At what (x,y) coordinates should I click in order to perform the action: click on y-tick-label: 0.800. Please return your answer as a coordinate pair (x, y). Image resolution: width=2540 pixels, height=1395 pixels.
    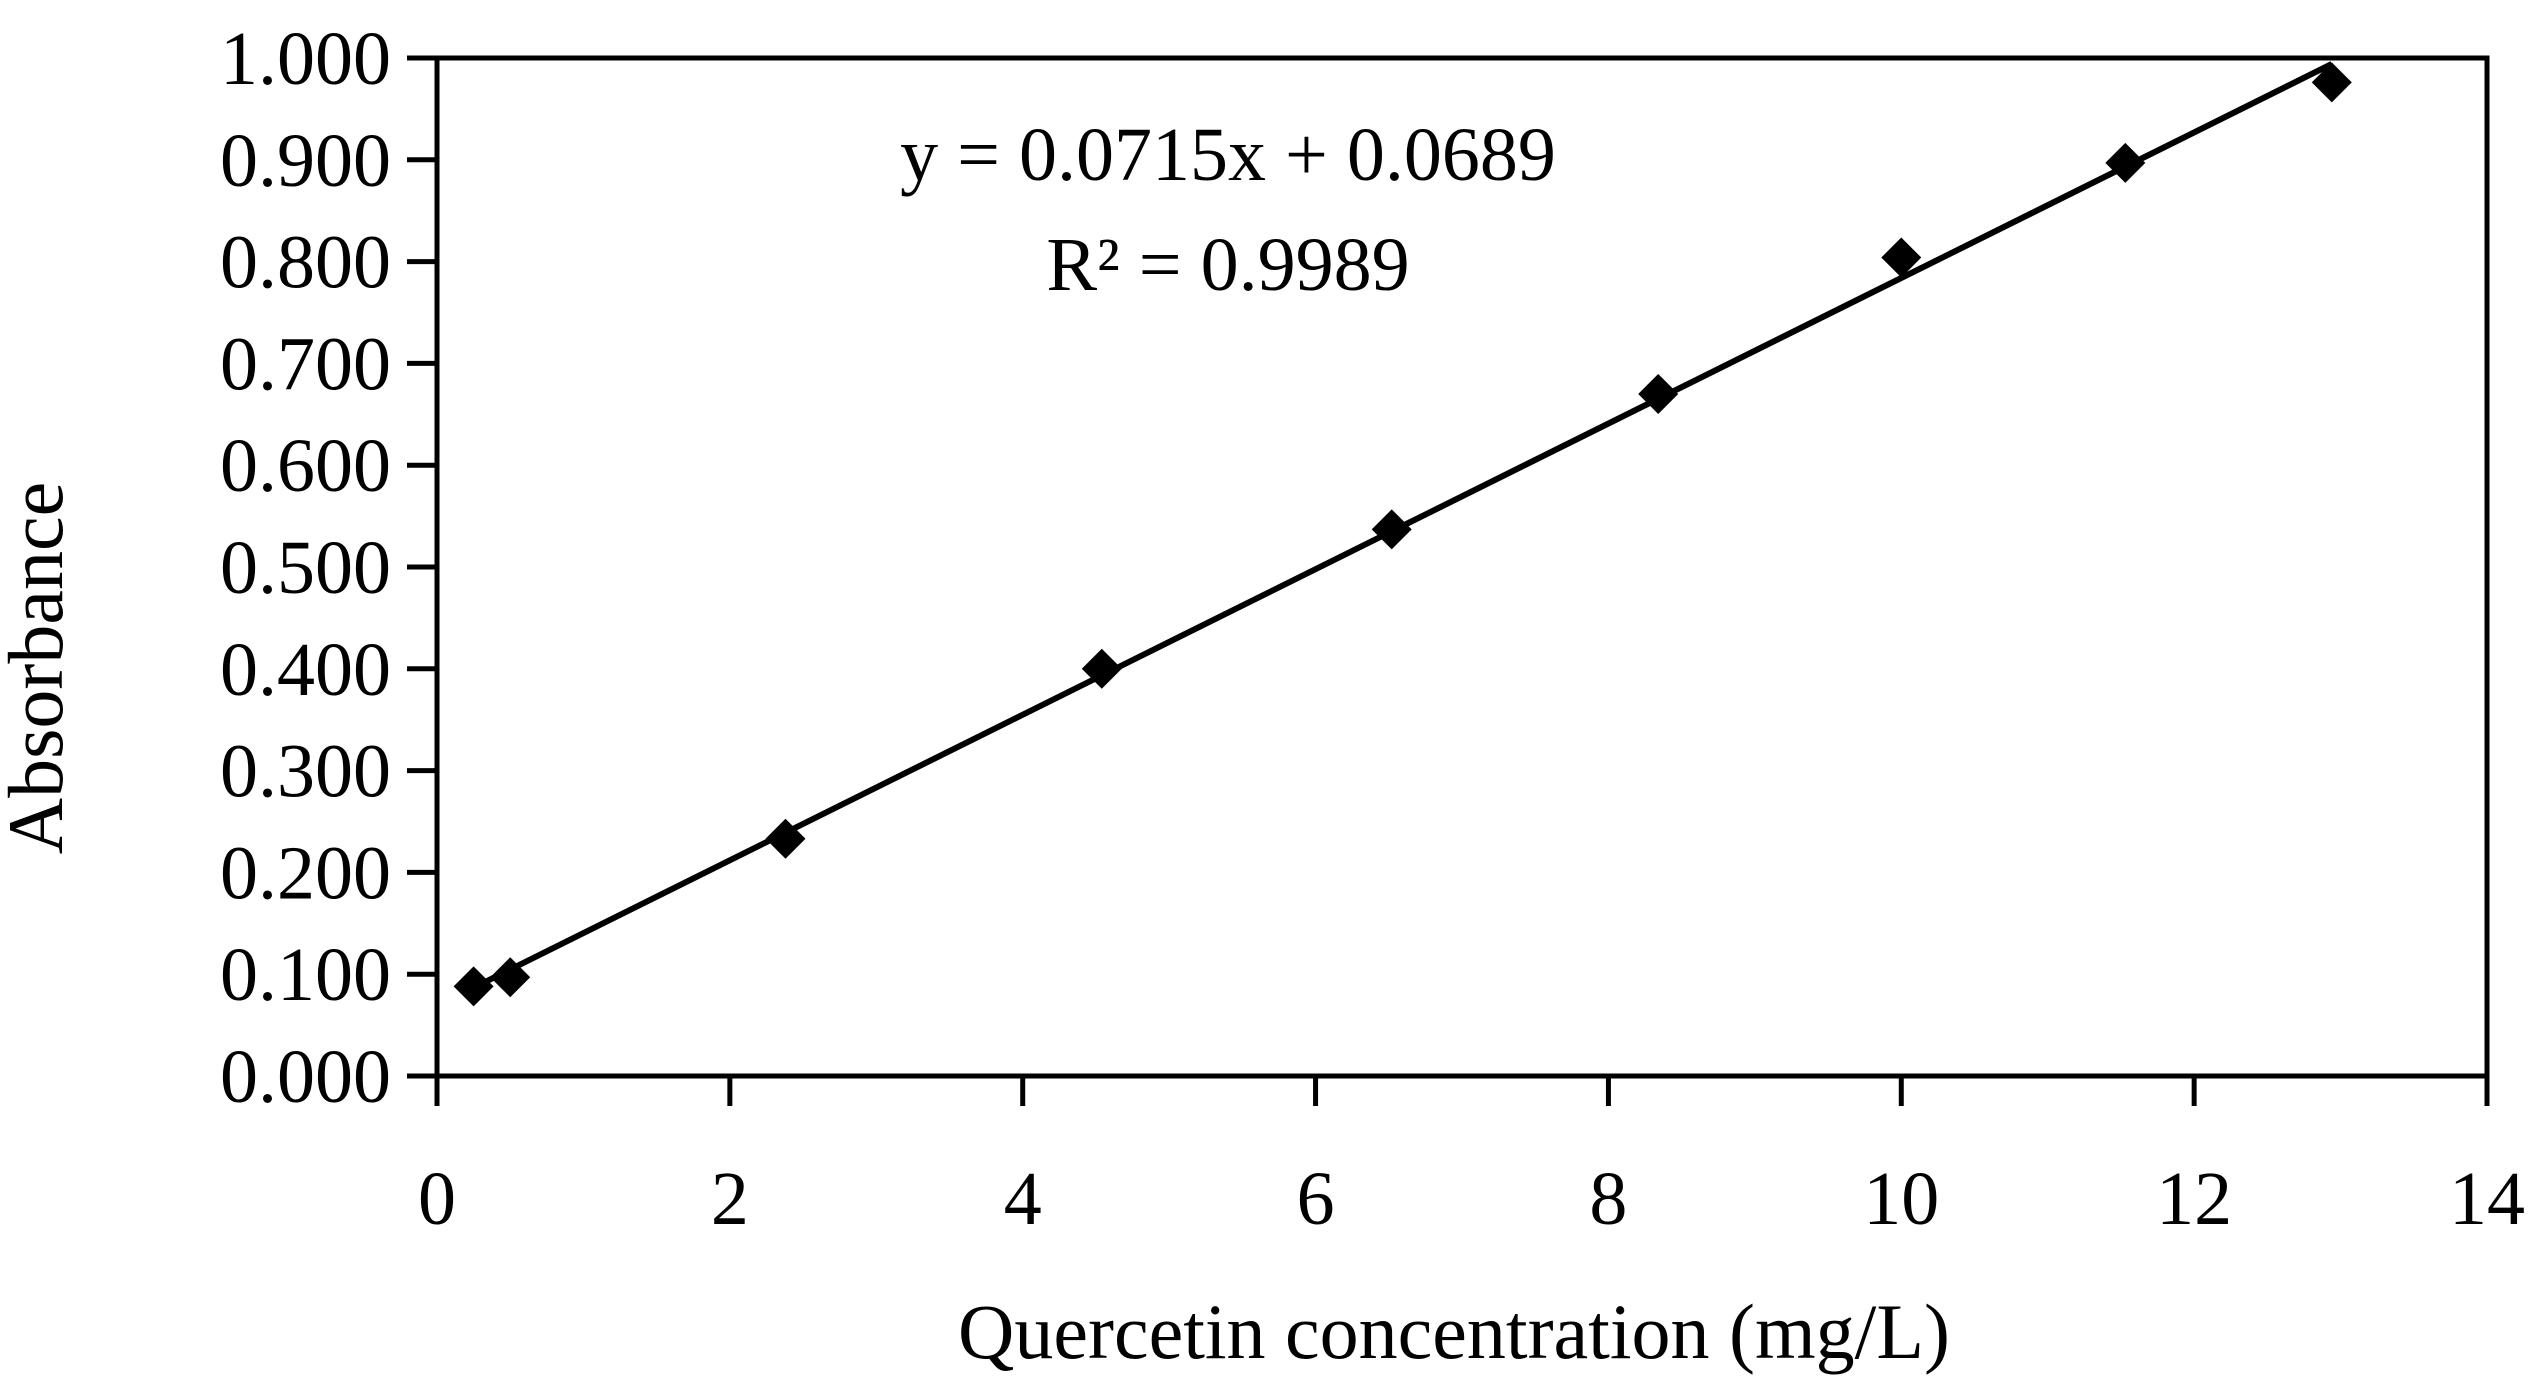
    Looking at the image, I should click on (305, 263).